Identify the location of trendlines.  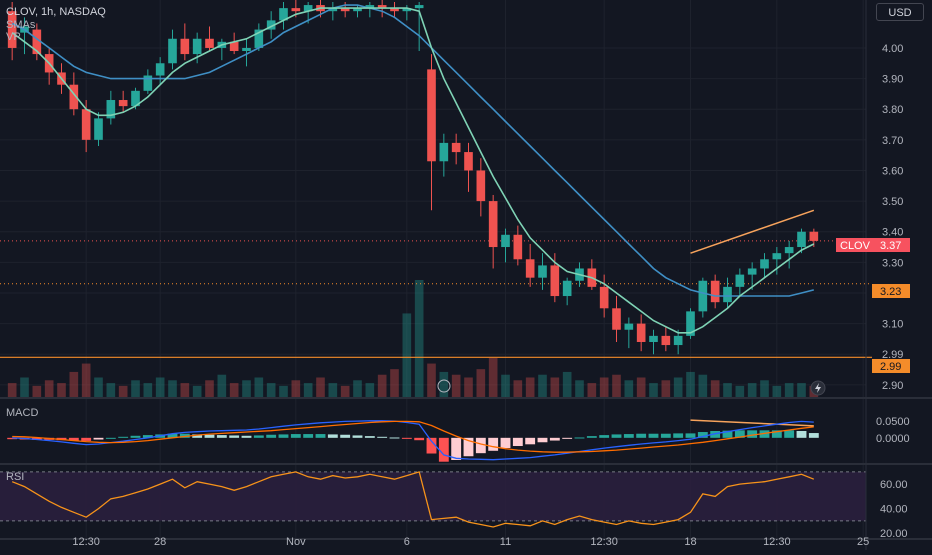
(752, 318).